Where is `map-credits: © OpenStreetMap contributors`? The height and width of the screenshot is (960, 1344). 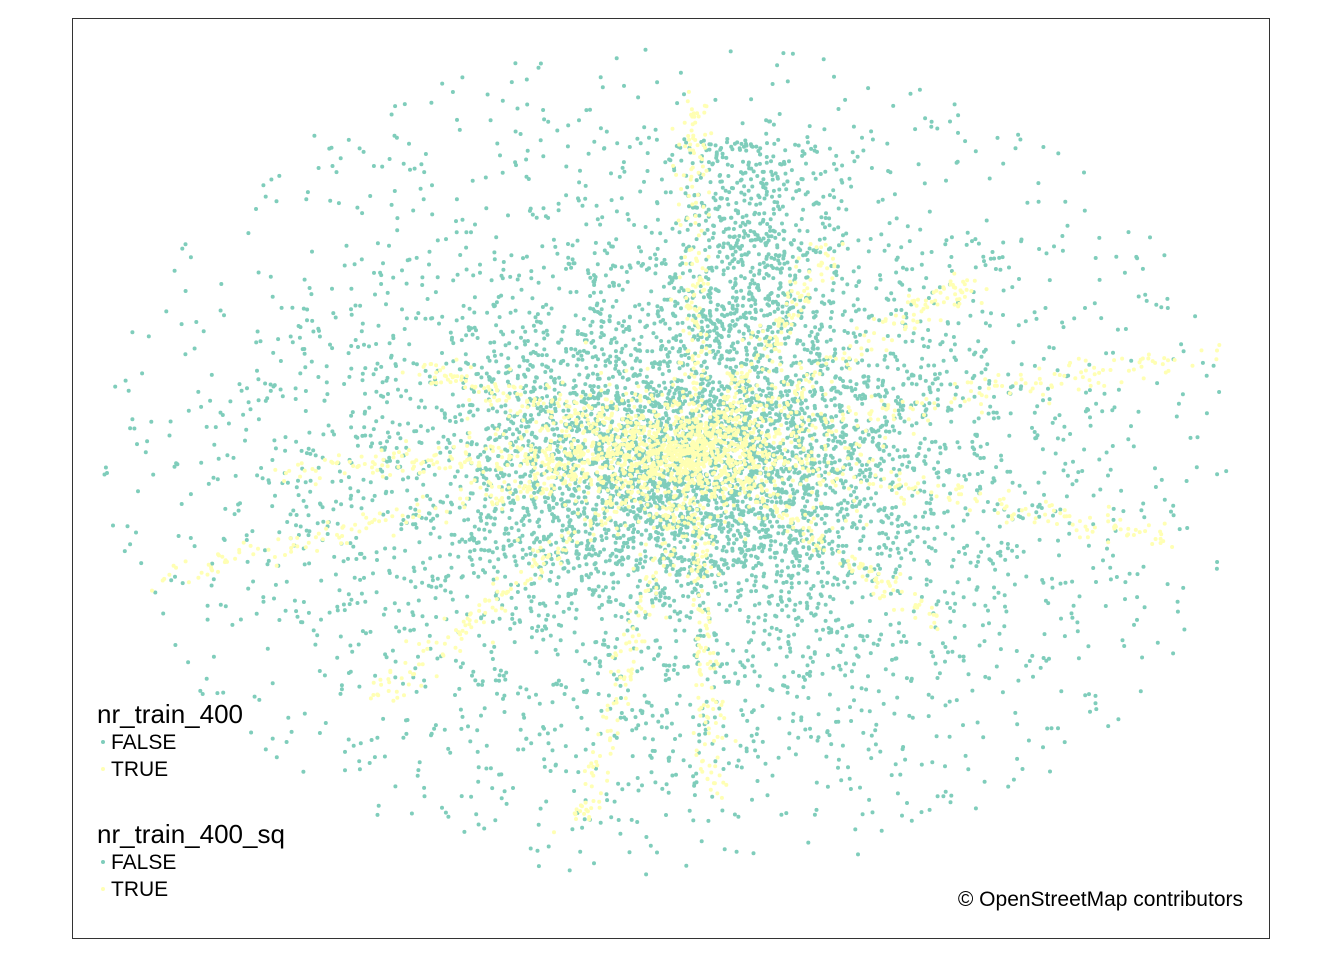
map-credits: © OpenStreetMap contributors is located at coordinates (1100, 899).